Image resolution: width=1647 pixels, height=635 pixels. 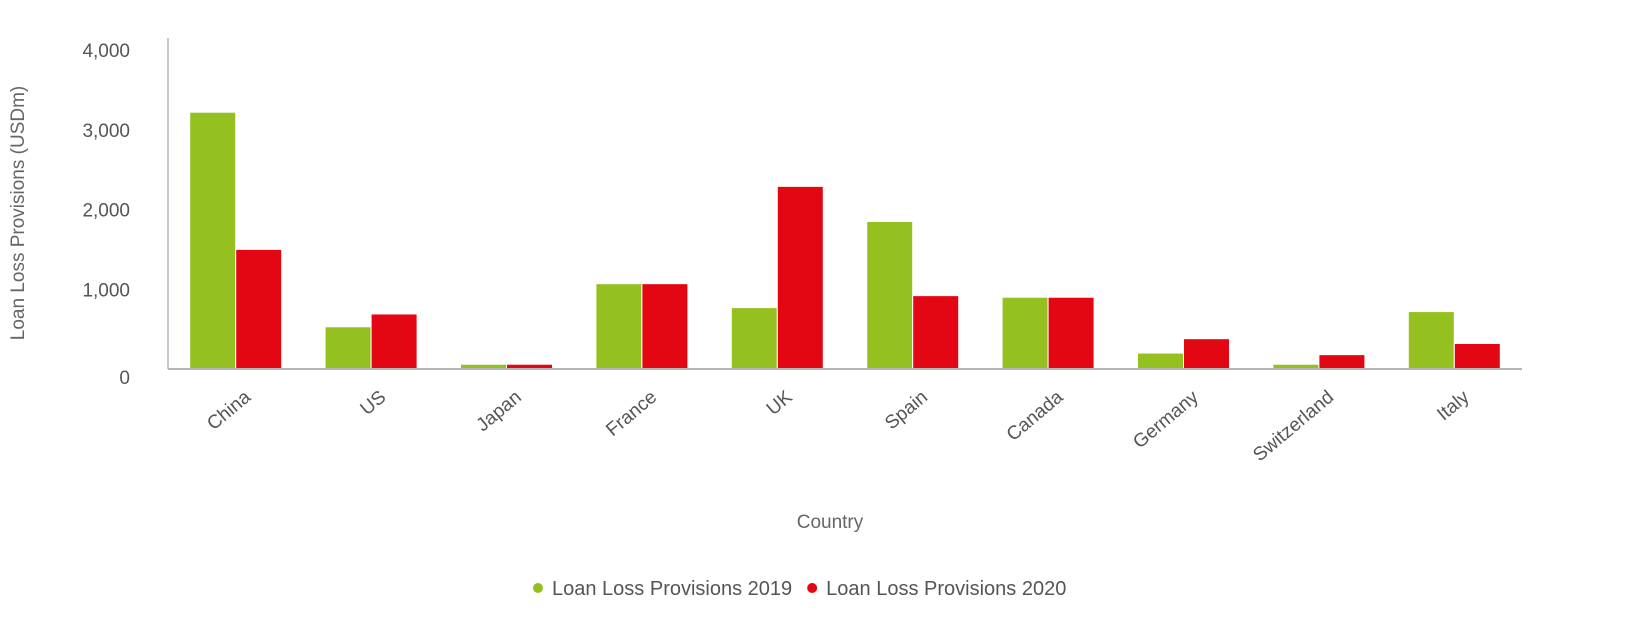 I want to click on legend-label-series-1: Loan Loss Provisions 2019, so click(x=672, y=589).